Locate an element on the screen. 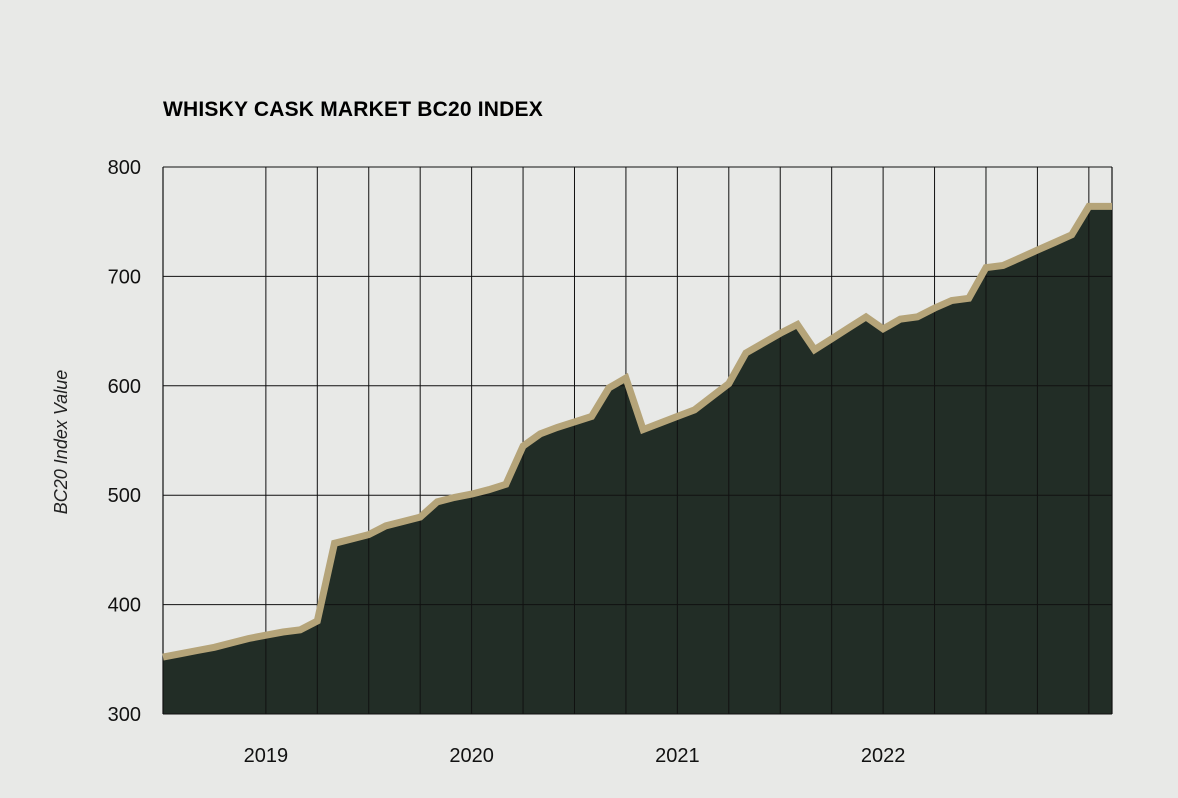 This screenshot has height=798, width=1178. y-tick-label: 800 is located at coordinates (124, 168).